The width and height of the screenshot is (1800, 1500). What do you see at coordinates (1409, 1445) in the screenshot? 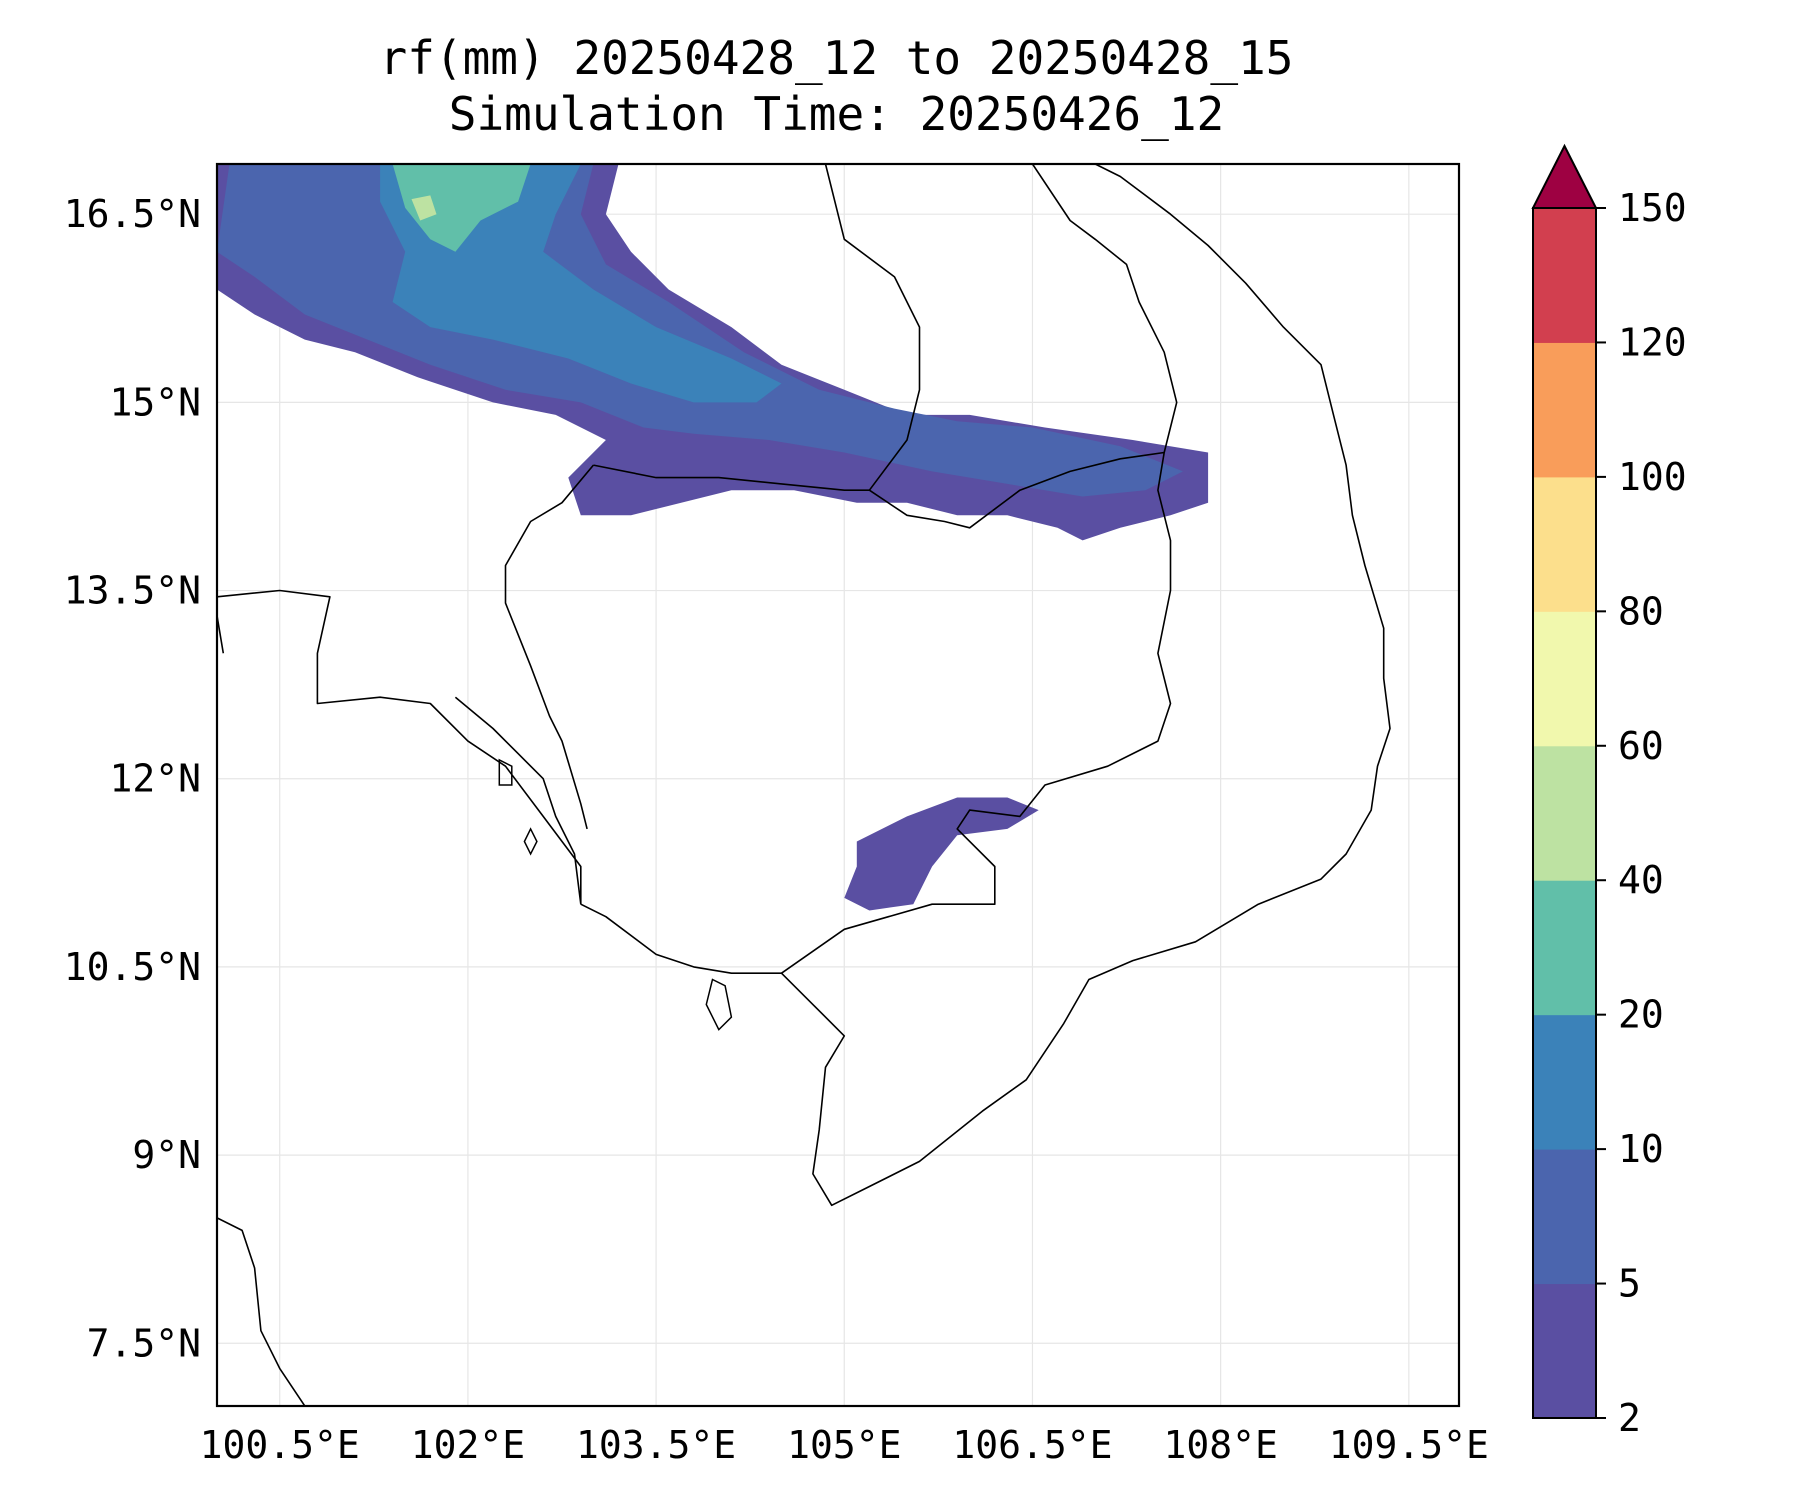
I see `x-tick-label: 109.5°E` at bounding box center [1409, 1445].